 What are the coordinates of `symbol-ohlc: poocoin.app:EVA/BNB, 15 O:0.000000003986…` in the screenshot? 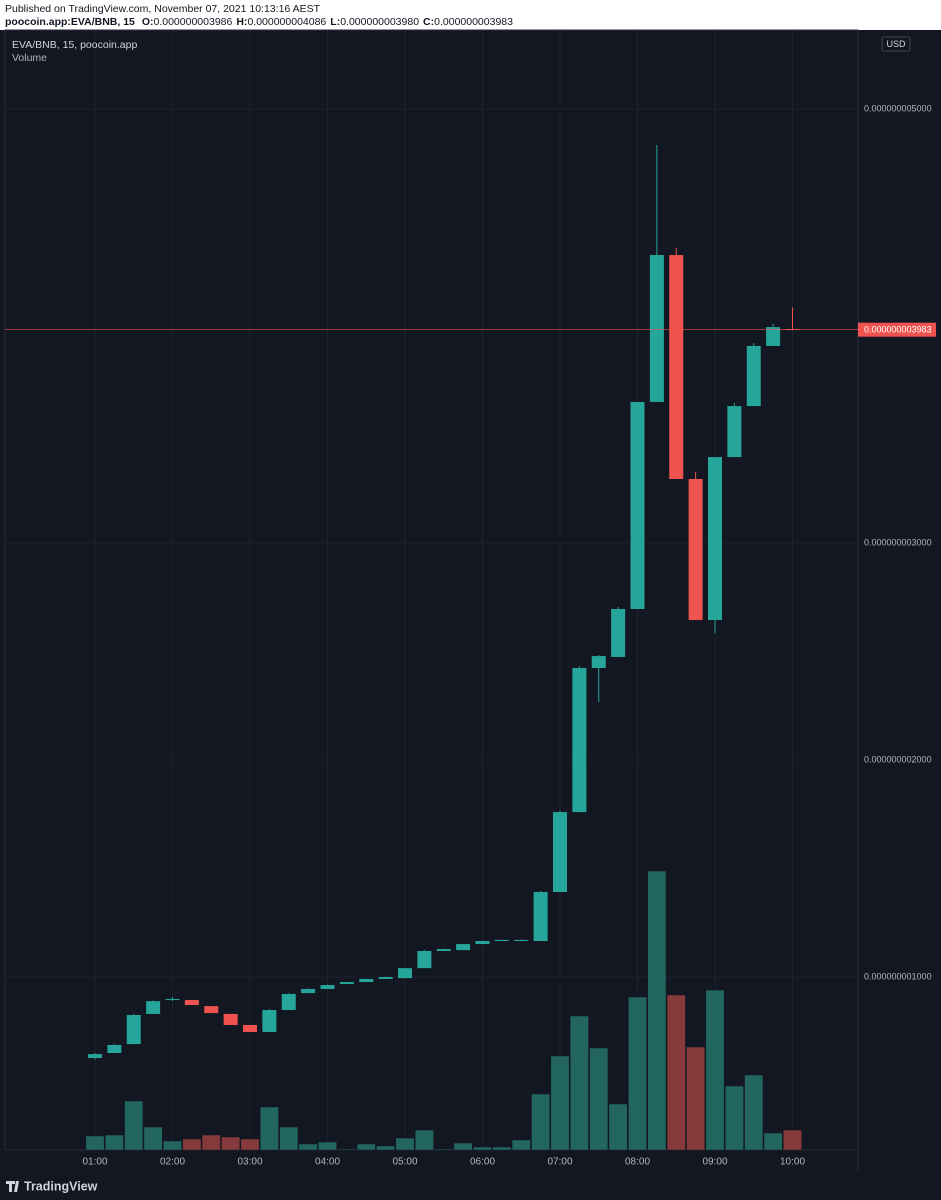 It's located at (259, 22).